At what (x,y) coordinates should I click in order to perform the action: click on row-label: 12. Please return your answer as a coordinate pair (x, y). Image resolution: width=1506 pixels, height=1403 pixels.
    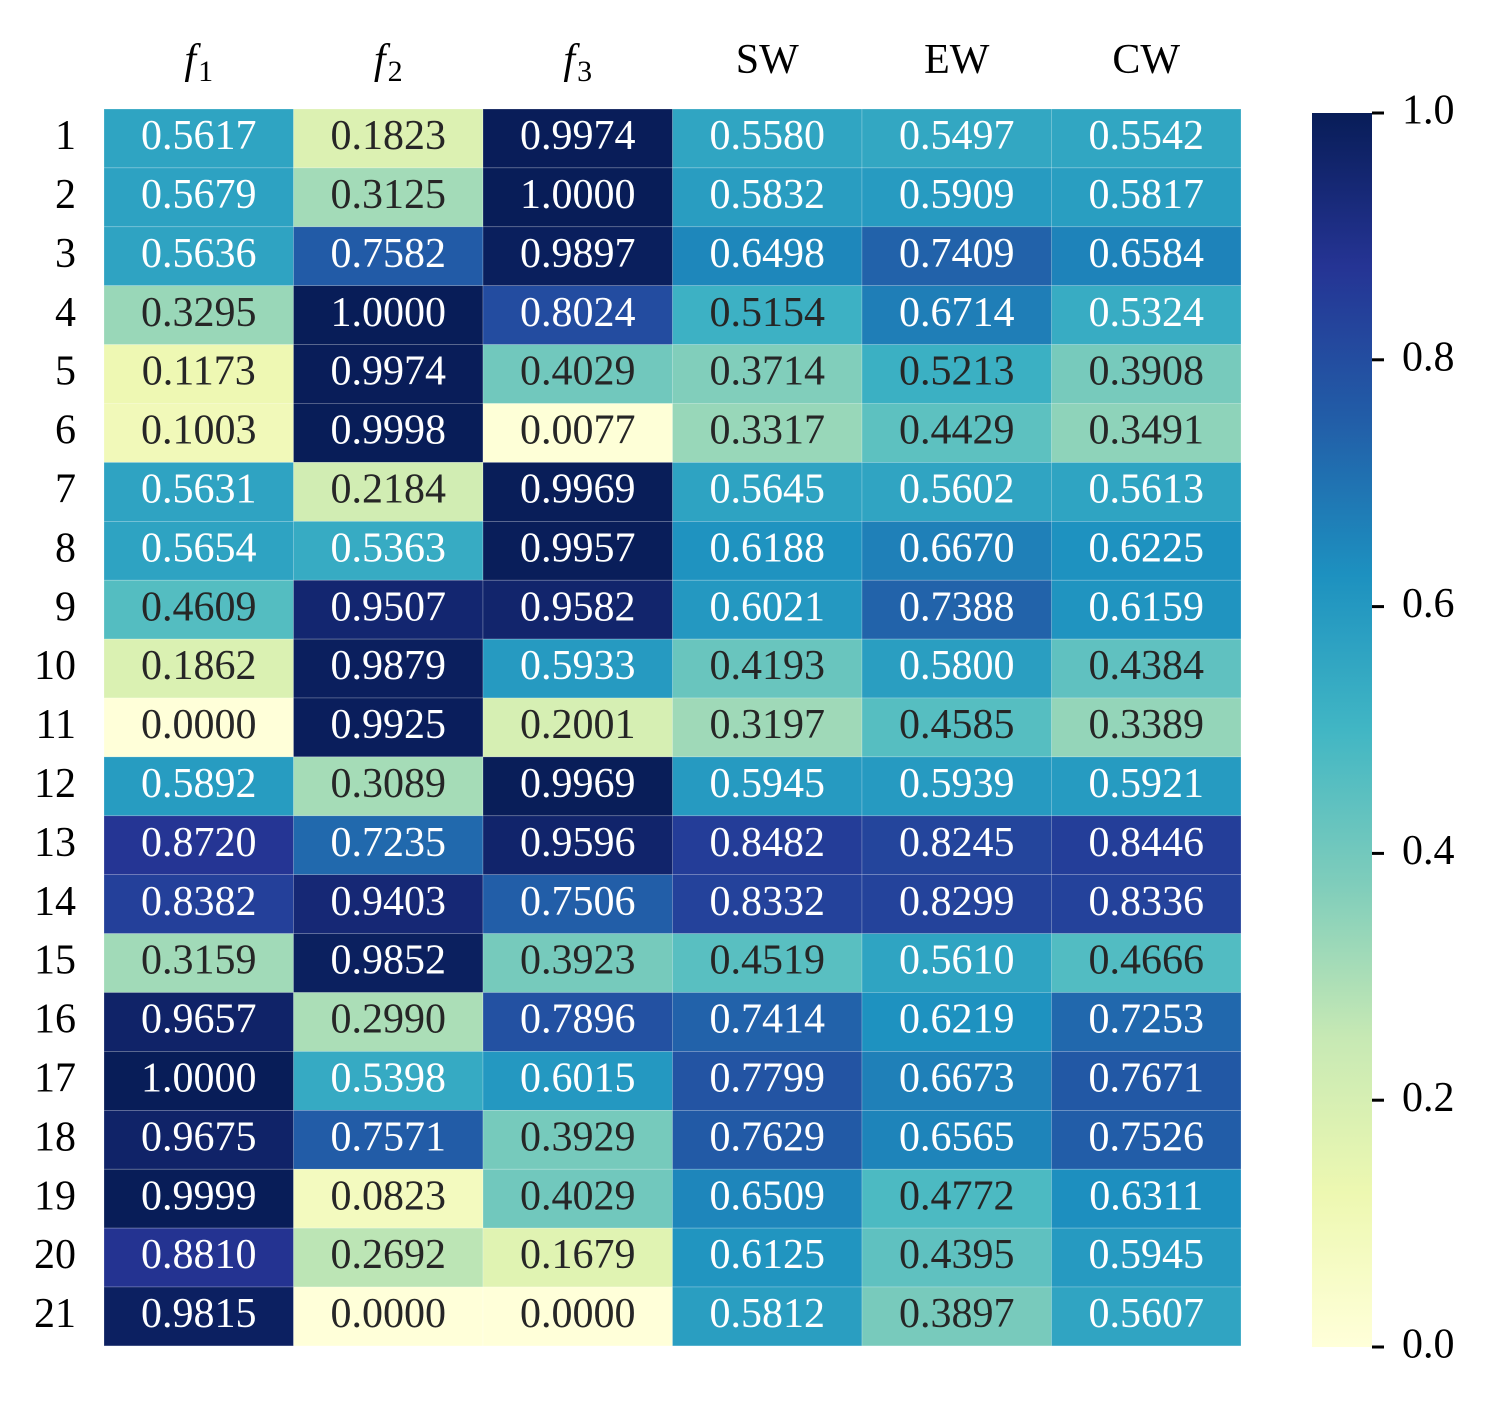
    Looking at the image, I should click on (55, 784).